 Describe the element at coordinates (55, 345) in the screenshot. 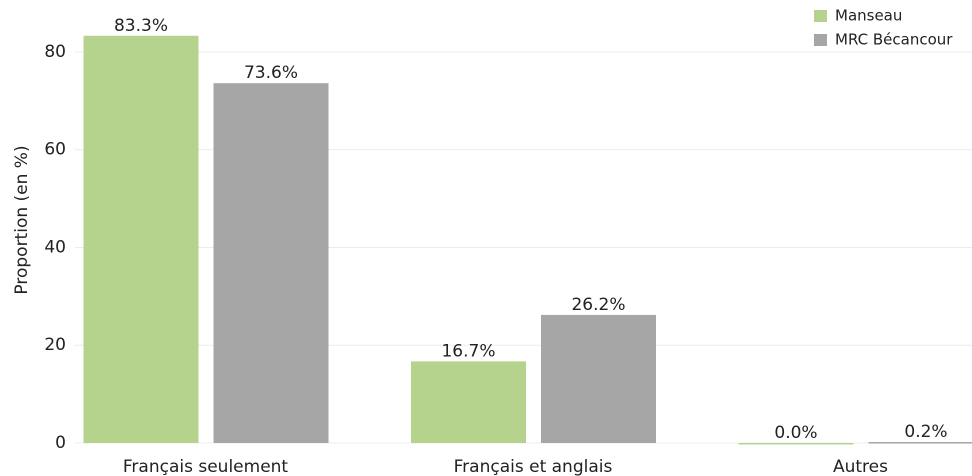

I see `y-tick-label: 20` at that location.